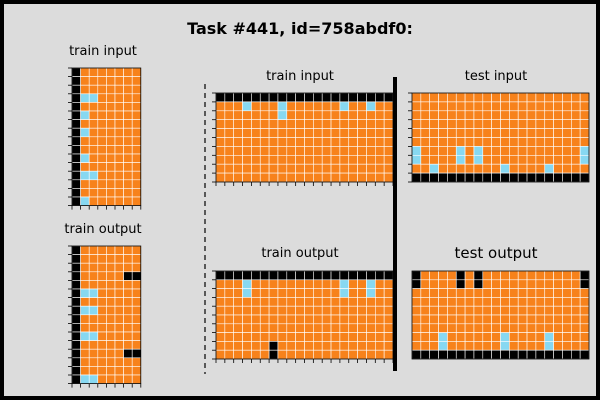  I want to click on task-title: Task #441, id=758abdf0:, so click(300, 28).